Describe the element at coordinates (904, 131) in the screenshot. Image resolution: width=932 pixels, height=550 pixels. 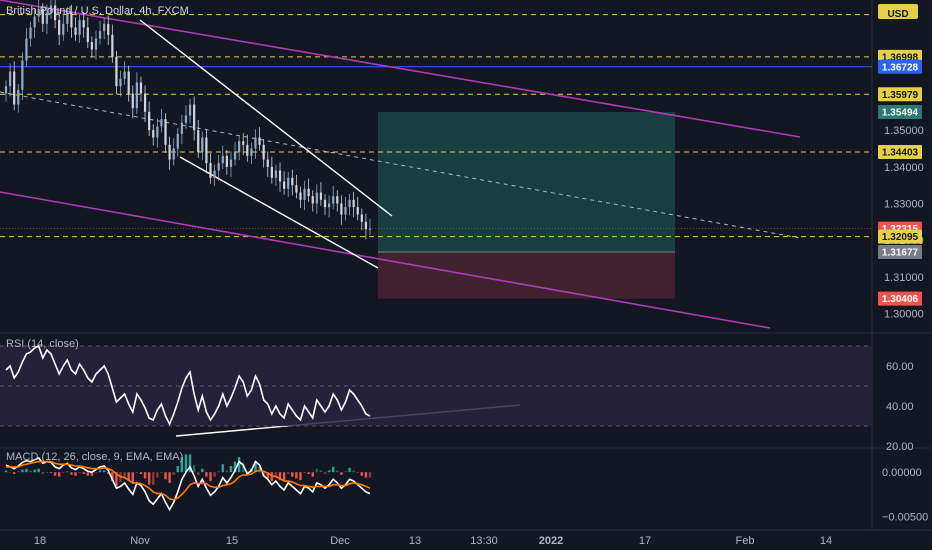
I see `price-axis-label: 1.35000` at that location.